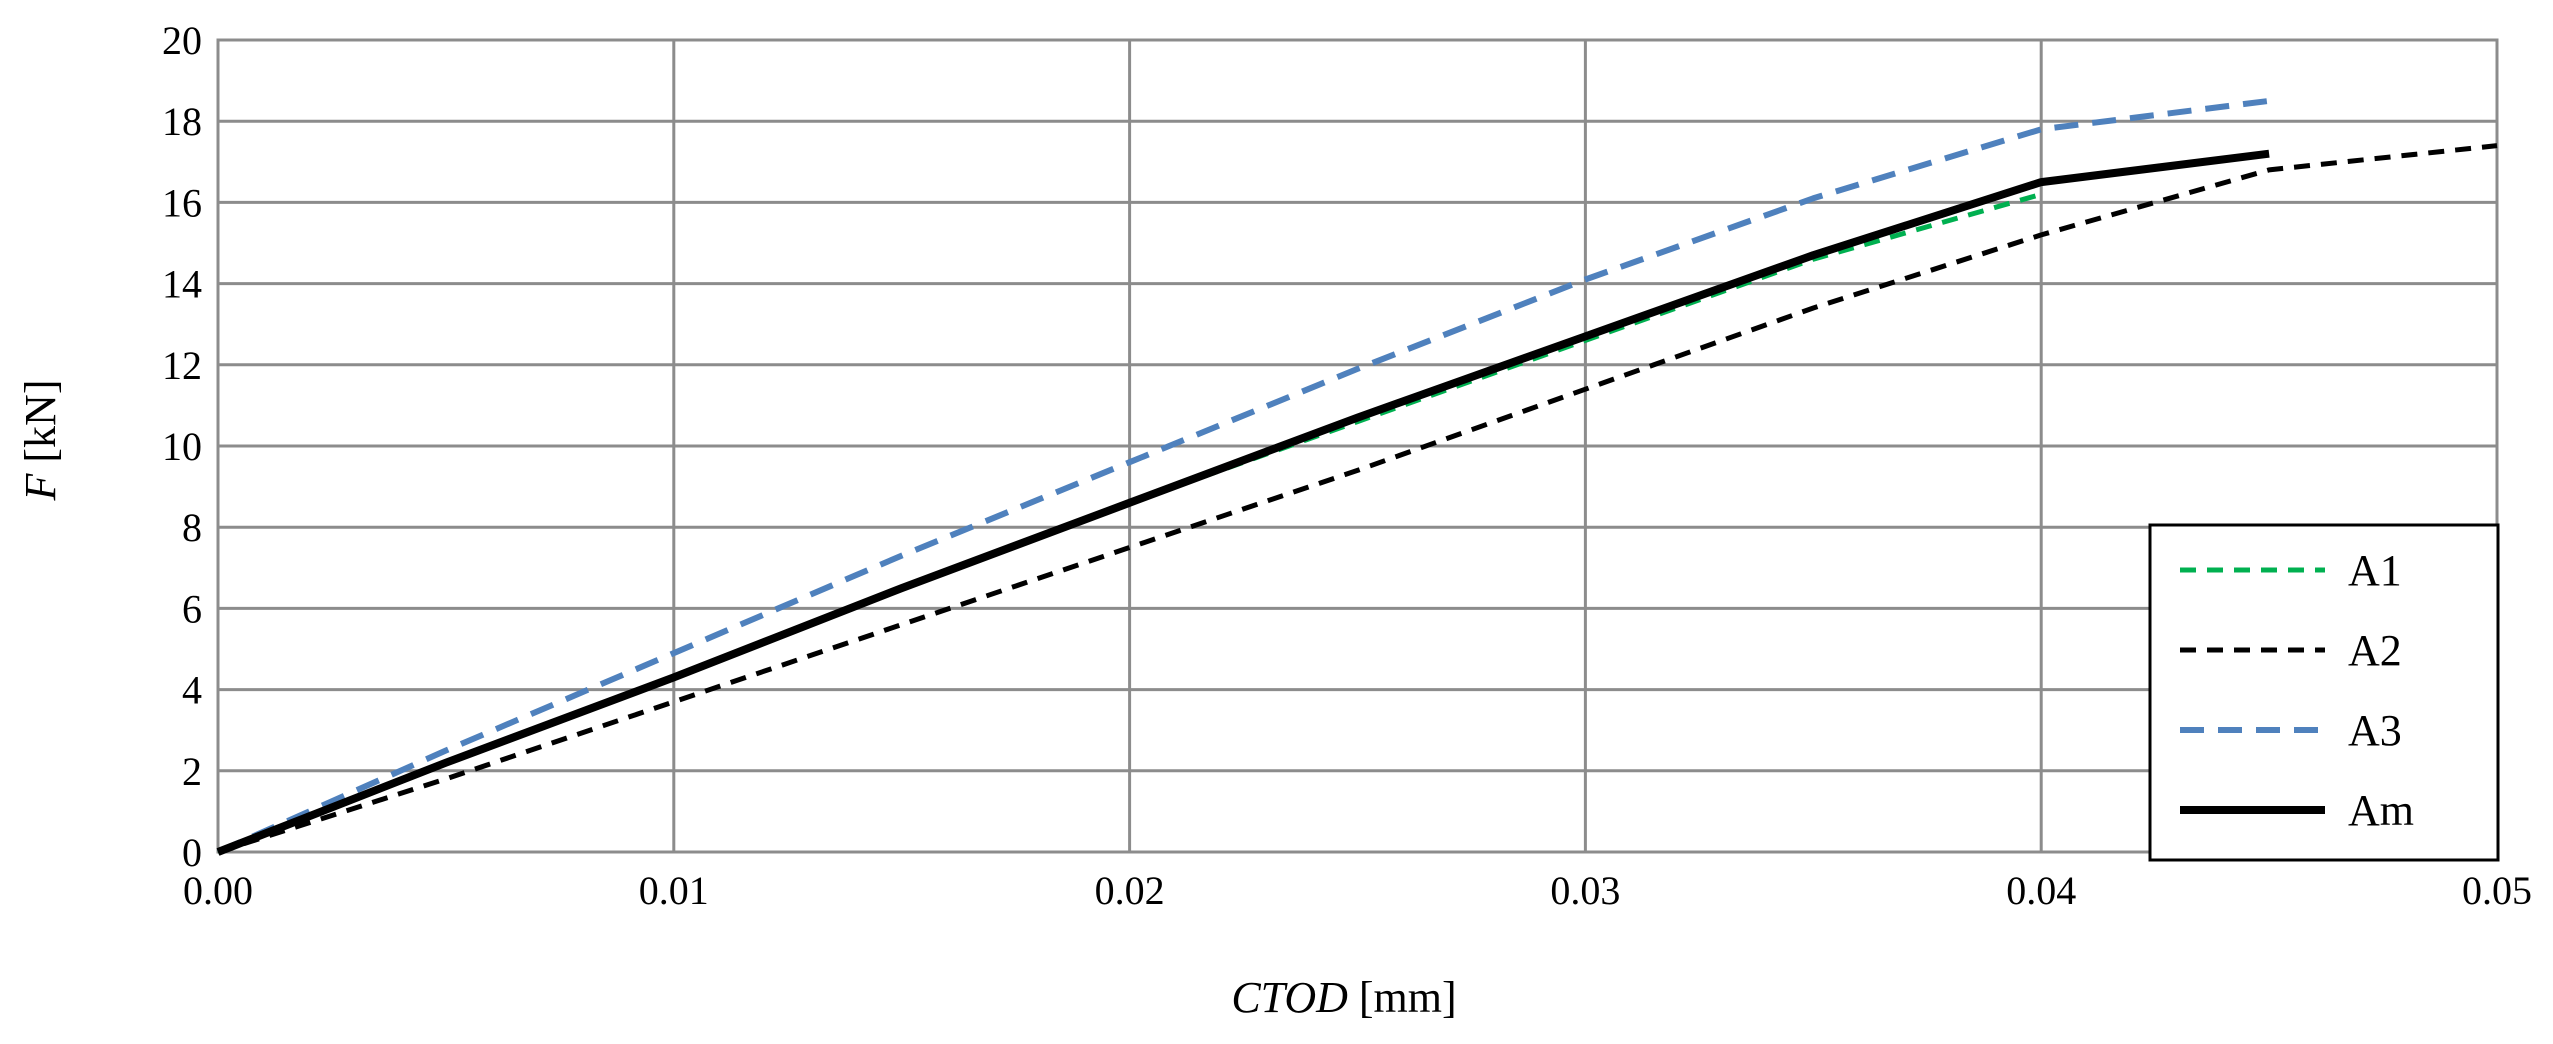 This screenshot has height=1044, width=2553. I want to click on x-axis-title-italic: CTOD, so click(1289, 997).